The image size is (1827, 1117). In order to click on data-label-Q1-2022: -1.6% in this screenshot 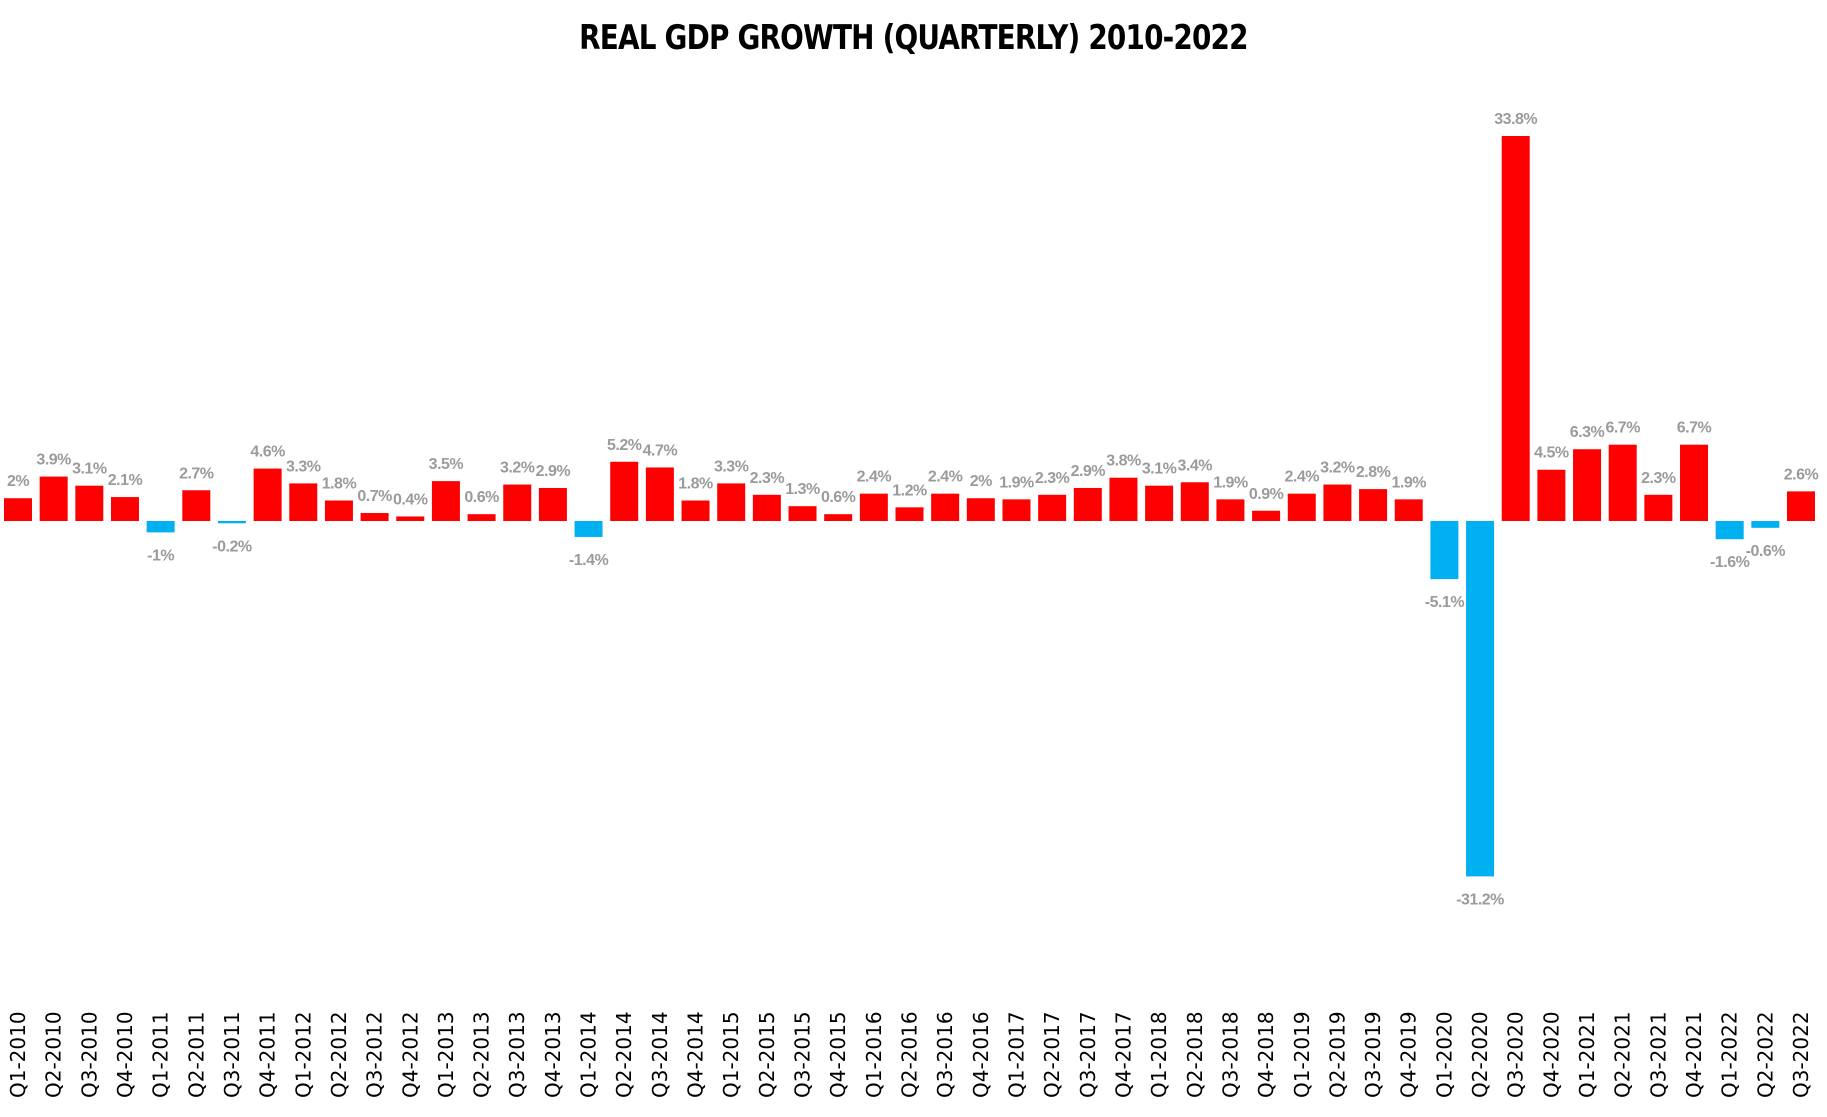, I will do `click(1730, 562)`.